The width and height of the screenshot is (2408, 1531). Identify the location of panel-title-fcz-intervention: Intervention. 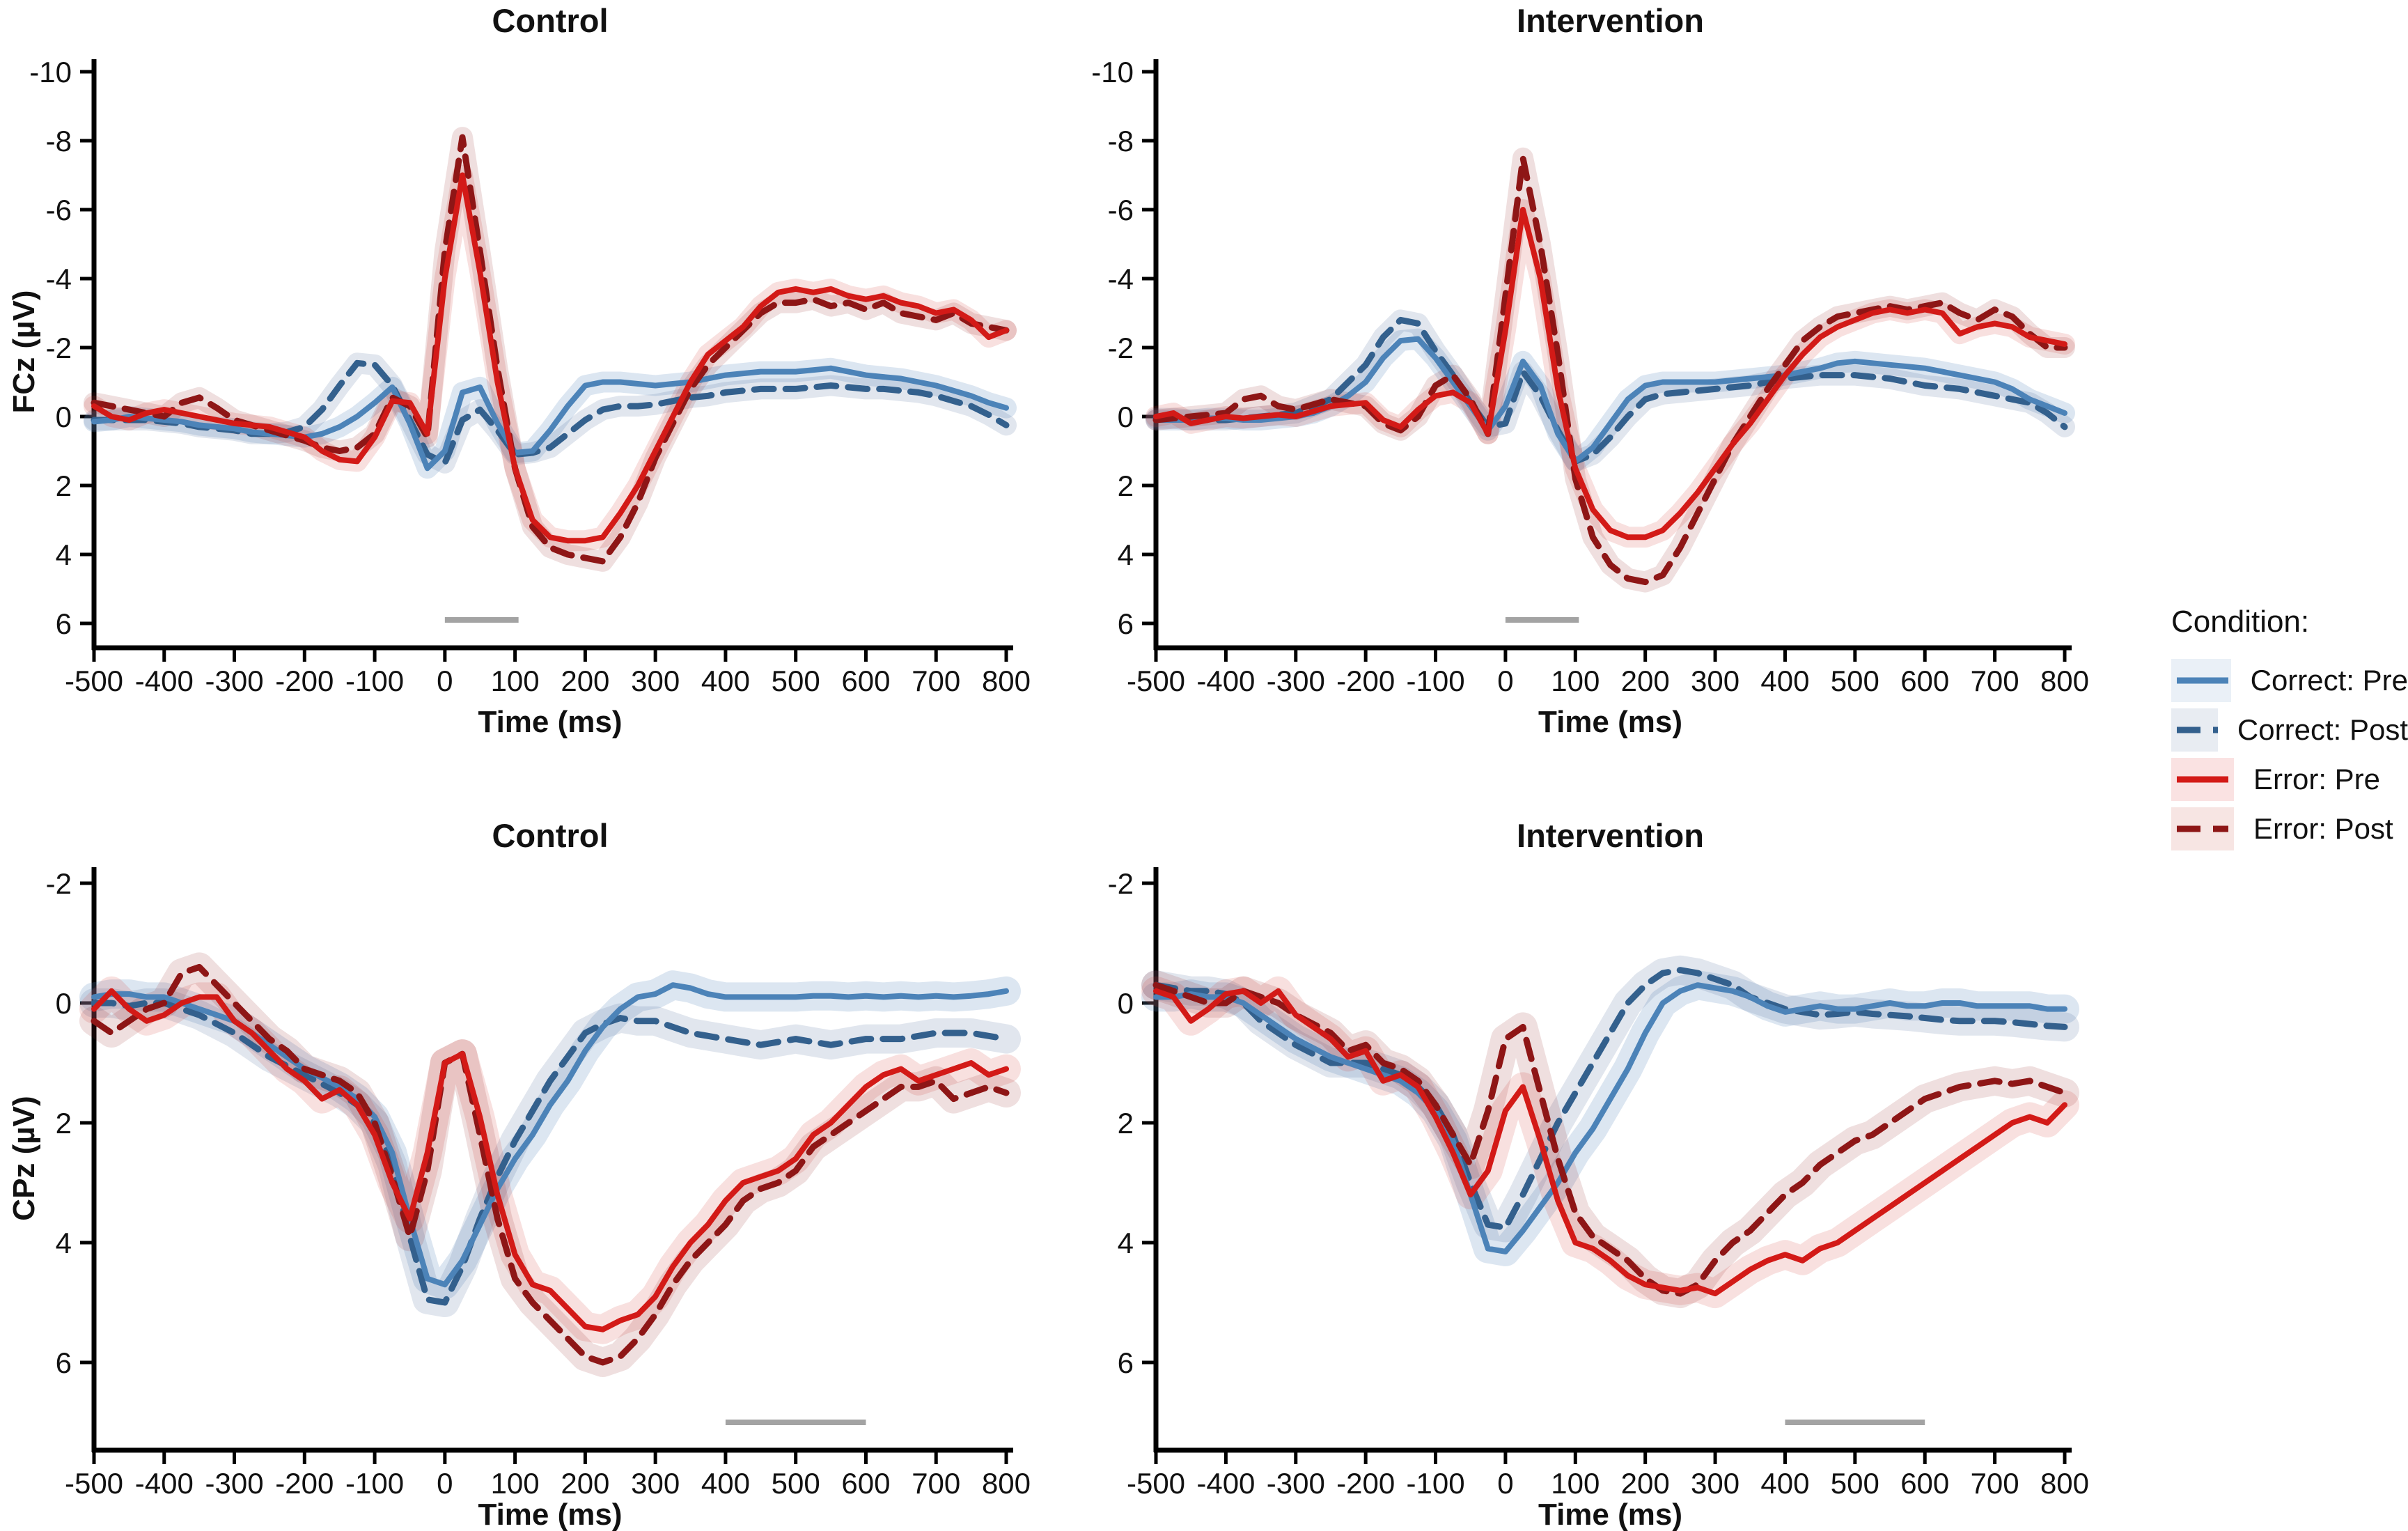
(1610, 20).